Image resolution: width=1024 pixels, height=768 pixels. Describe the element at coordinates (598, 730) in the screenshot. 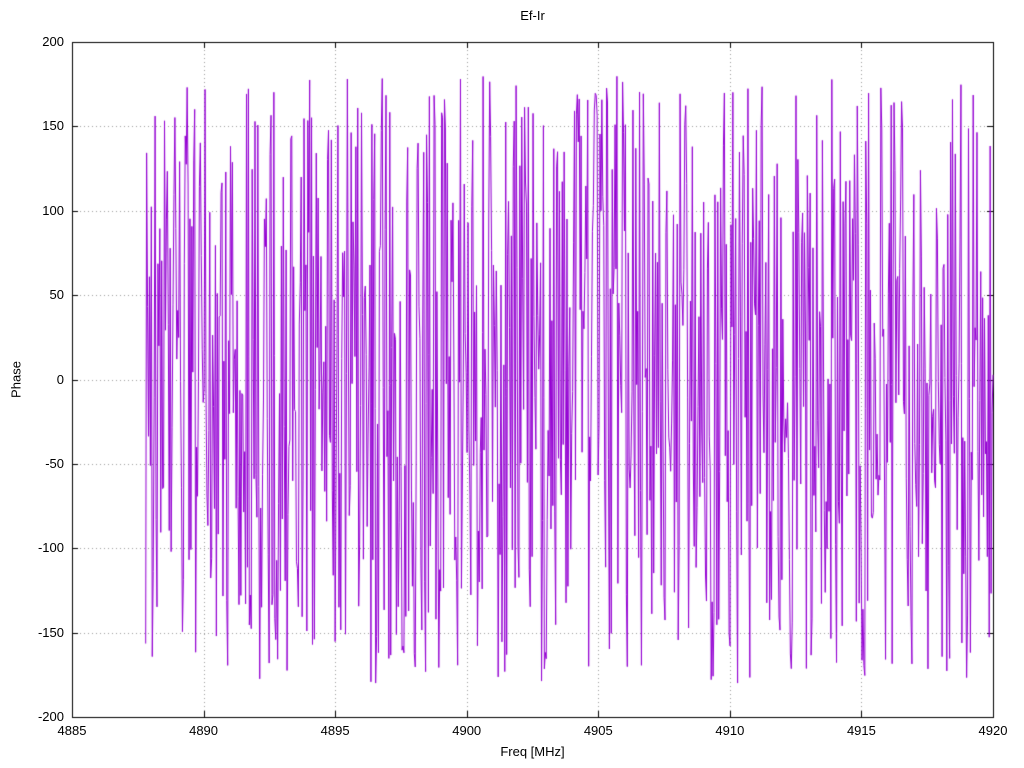

I see `x-tick-label: 4905` at that location.